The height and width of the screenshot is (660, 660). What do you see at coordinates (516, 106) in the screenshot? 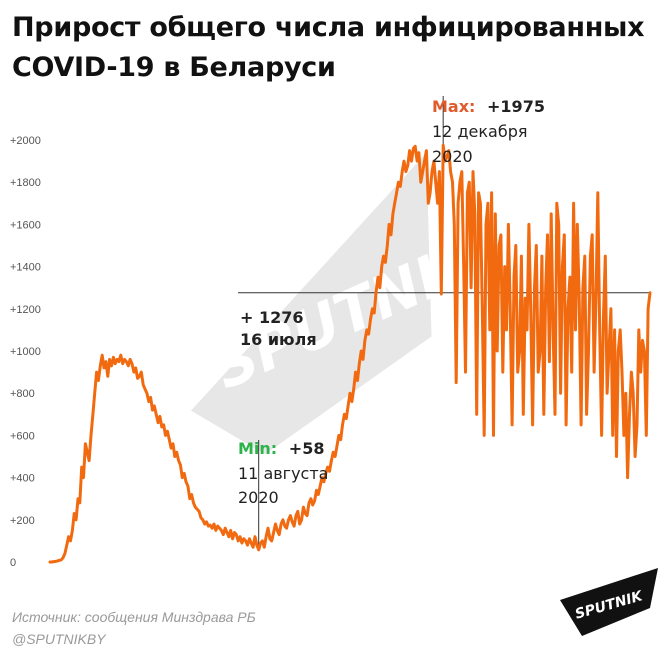
I see `max-value: +1975` at bounding box center [516, 106].